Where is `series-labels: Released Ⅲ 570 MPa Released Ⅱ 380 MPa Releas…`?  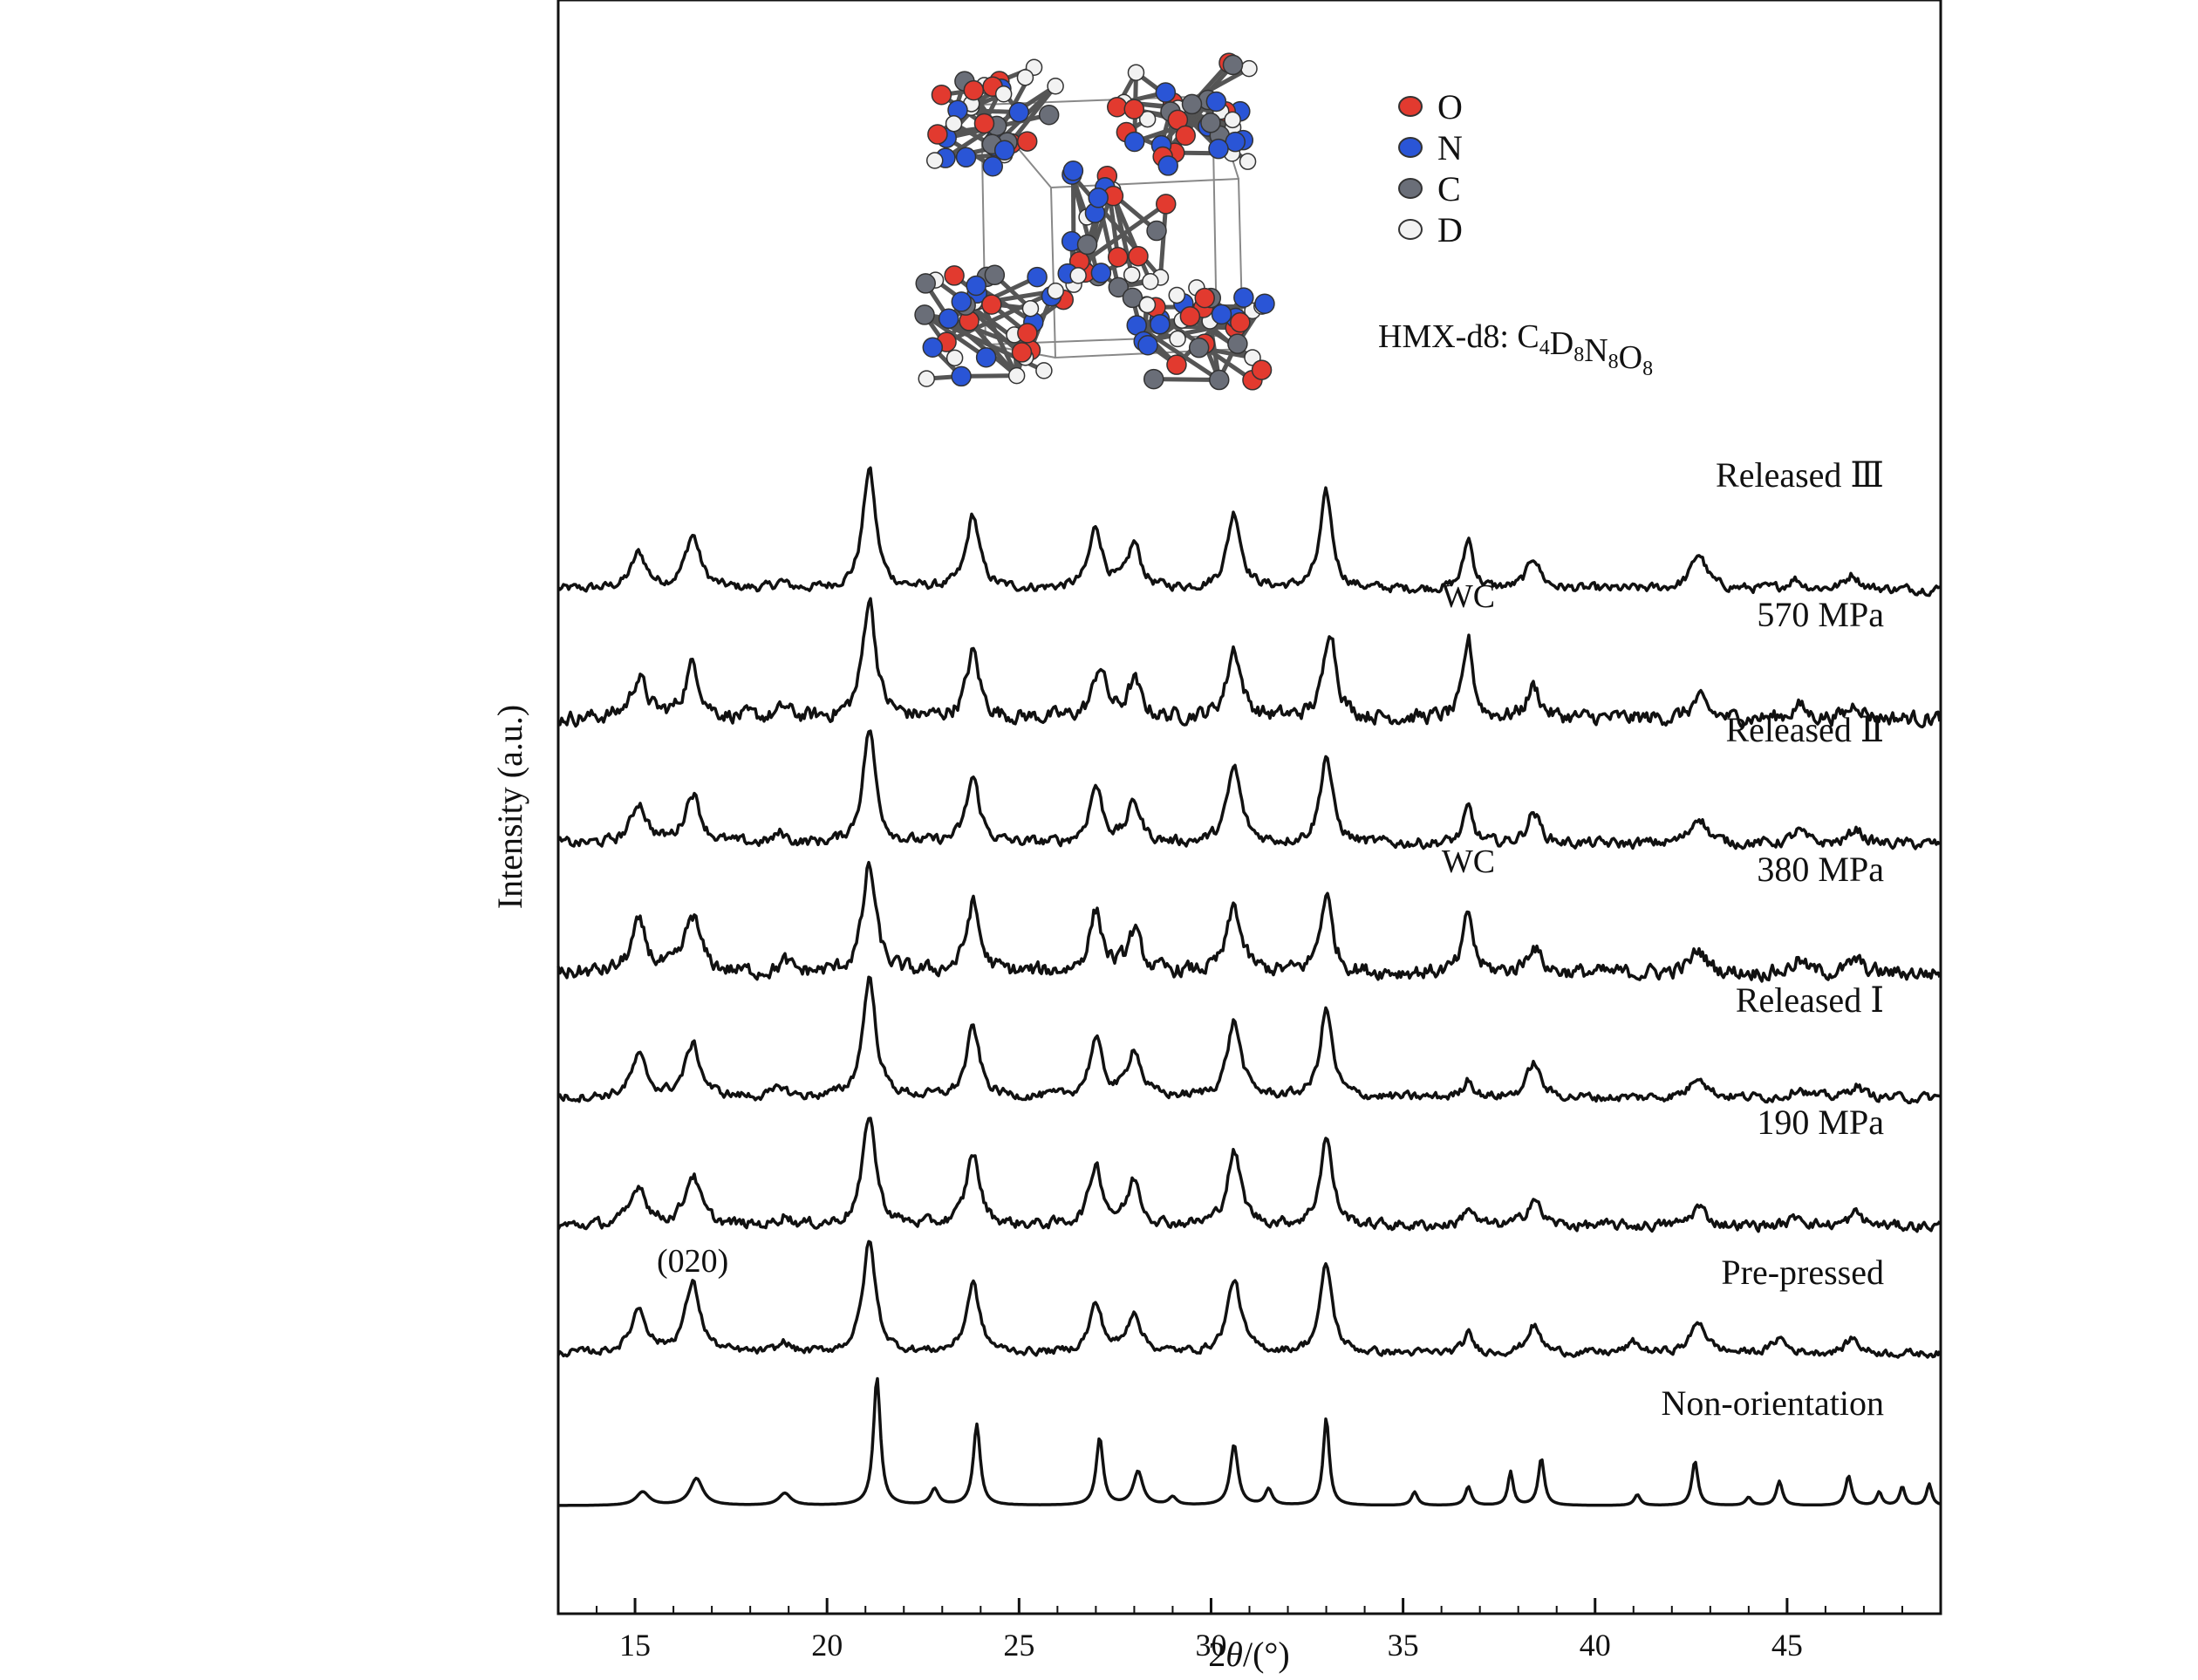 series-labels: Released Ⅲ 570 MPa Released Ⅱ 380 MPa Releas… is located at coordinates (1773, 939).